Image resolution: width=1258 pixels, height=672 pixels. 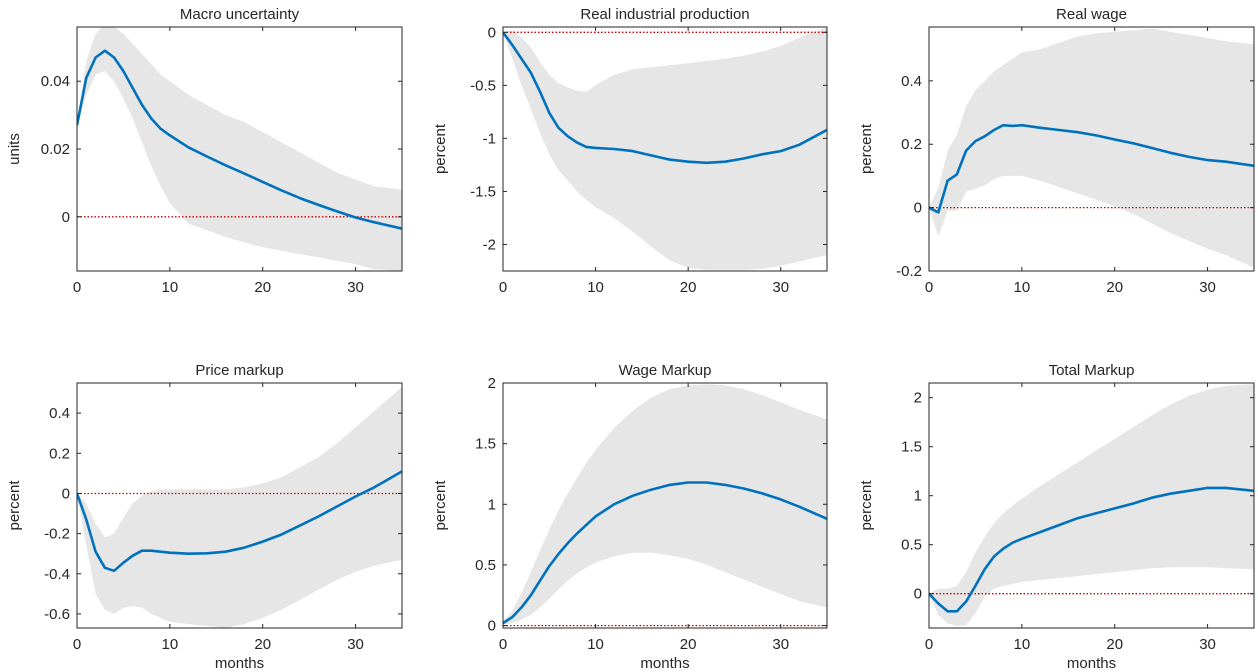 What do you see at coordinates (664, 14) in the screenshot?
I see `chart-title: Real industrial production` at bounding box center [664, 14].